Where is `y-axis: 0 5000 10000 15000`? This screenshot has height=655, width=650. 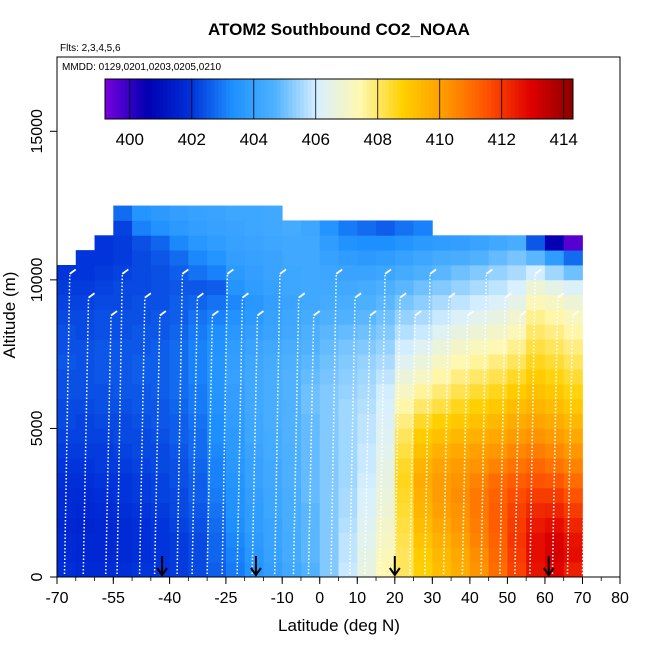 y-axis: 0 5000 10000 15000 is located at coordinates (43, 345).